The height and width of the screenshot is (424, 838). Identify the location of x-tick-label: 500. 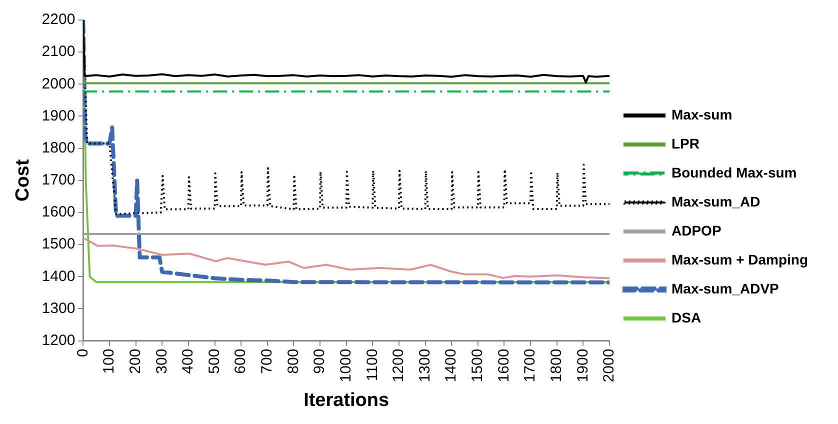
(214, 361).